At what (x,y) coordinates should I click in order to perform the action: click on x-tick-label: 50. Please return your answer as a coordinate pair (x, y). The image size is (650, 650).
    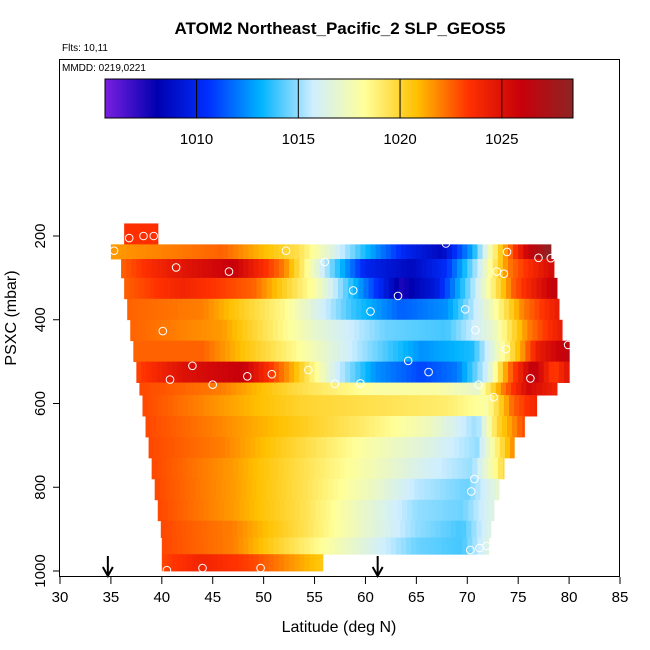
    Looking at the image, I should click on (263, 597).